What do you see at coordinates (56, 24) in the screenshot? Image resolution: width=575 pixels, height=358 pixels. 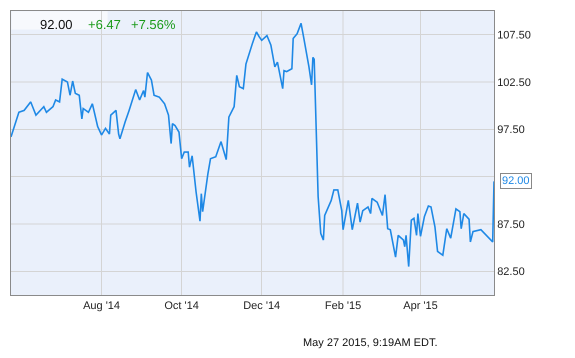 I see `text: 92.00` at bounding box center [56, 24].